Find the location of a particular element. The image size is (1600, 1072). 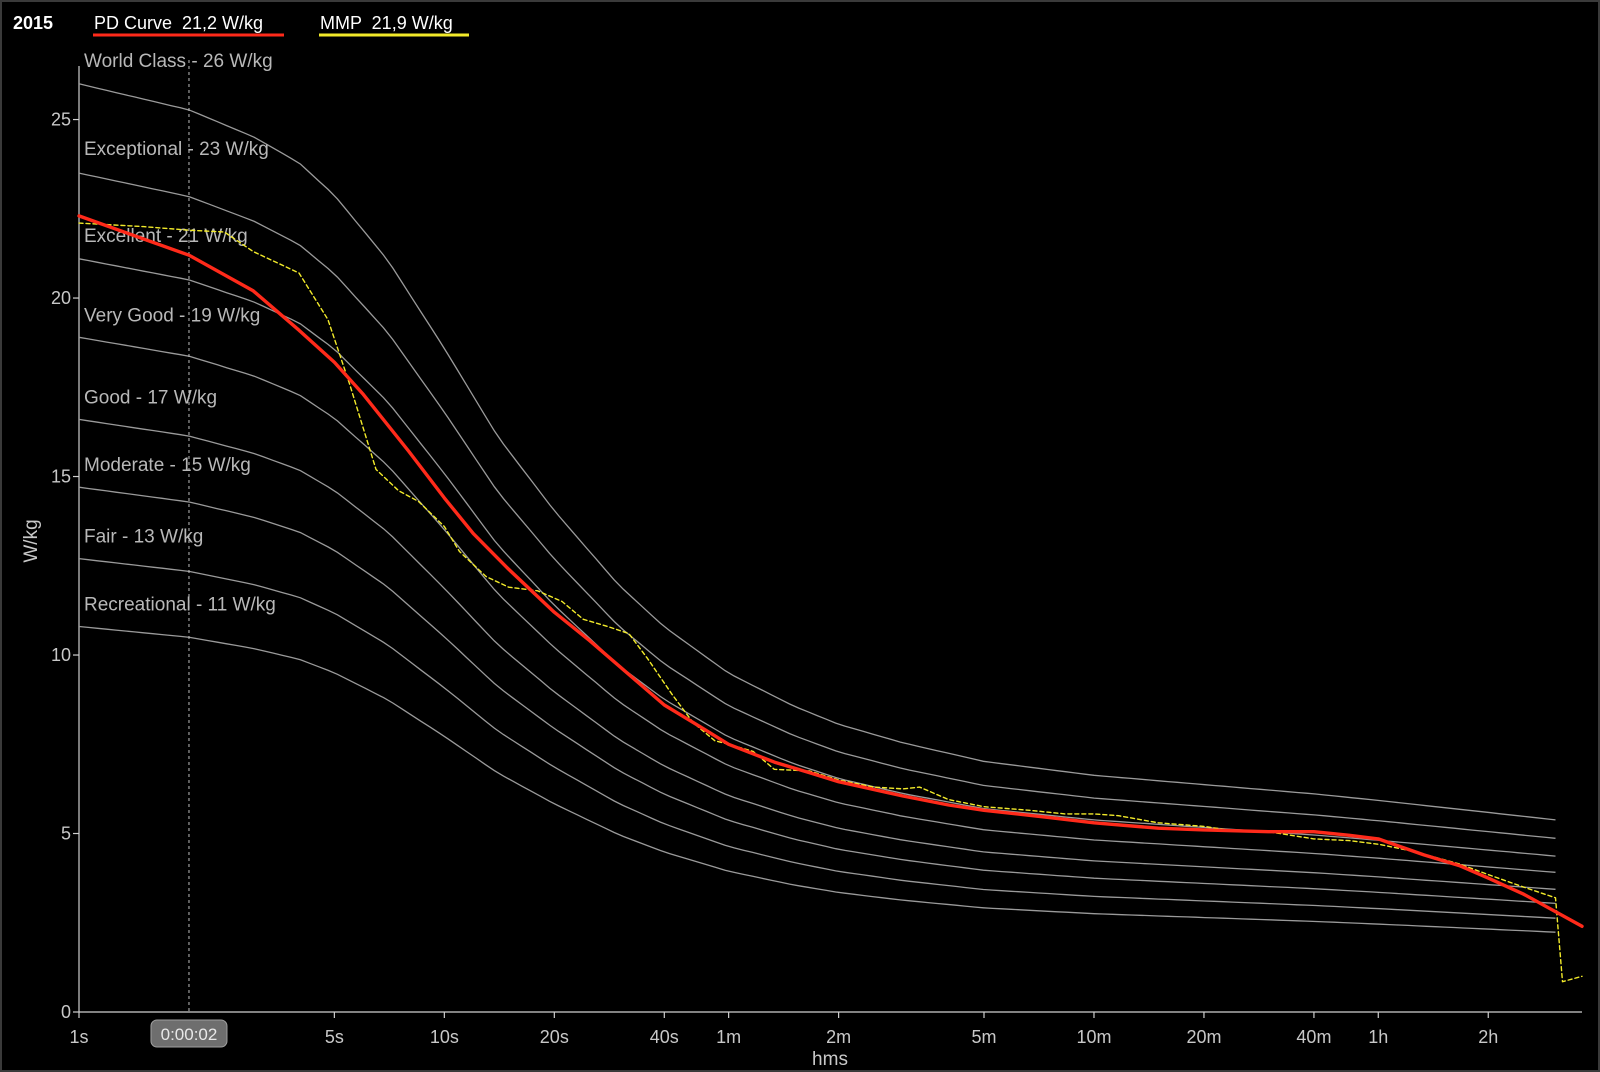

reference-label-recreational-11-w-kg: Recreational - 11 W/kg is located at coordinates (180, 604).